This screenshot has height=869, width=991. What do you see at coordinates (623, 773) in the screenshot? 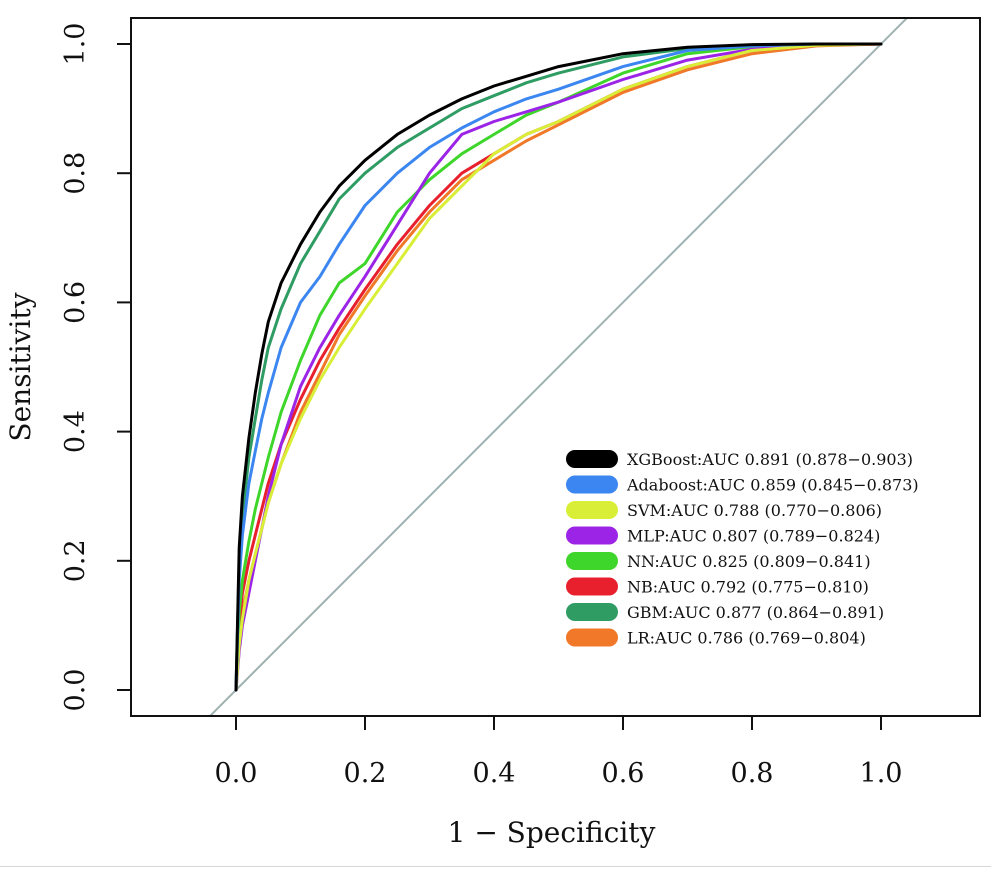
I see `x-tick-label: 0.6` at bounding box center [623, 773].